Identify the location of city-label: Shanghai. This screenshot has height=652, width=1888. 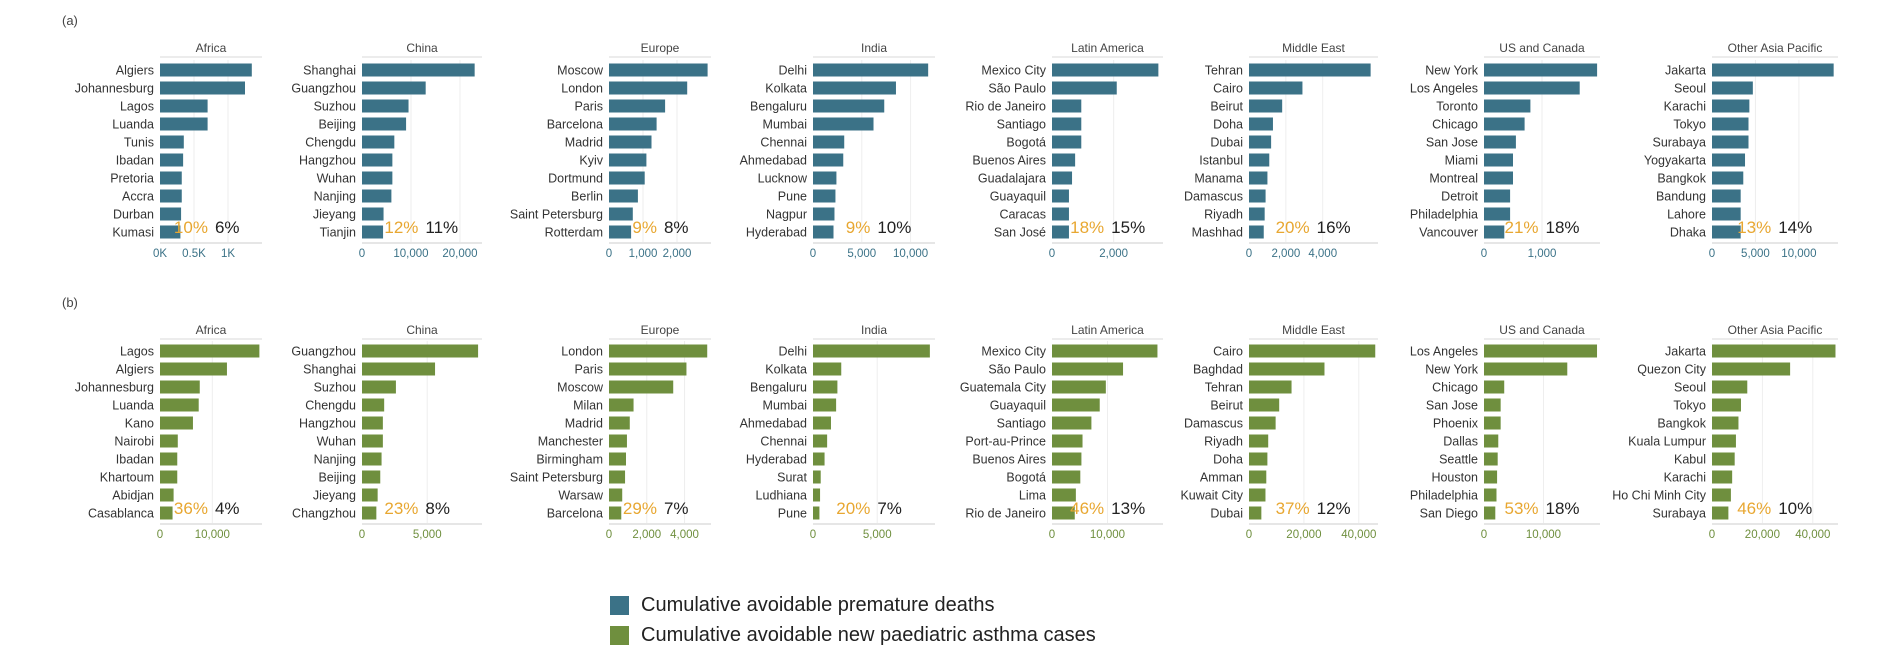
(329, 71).